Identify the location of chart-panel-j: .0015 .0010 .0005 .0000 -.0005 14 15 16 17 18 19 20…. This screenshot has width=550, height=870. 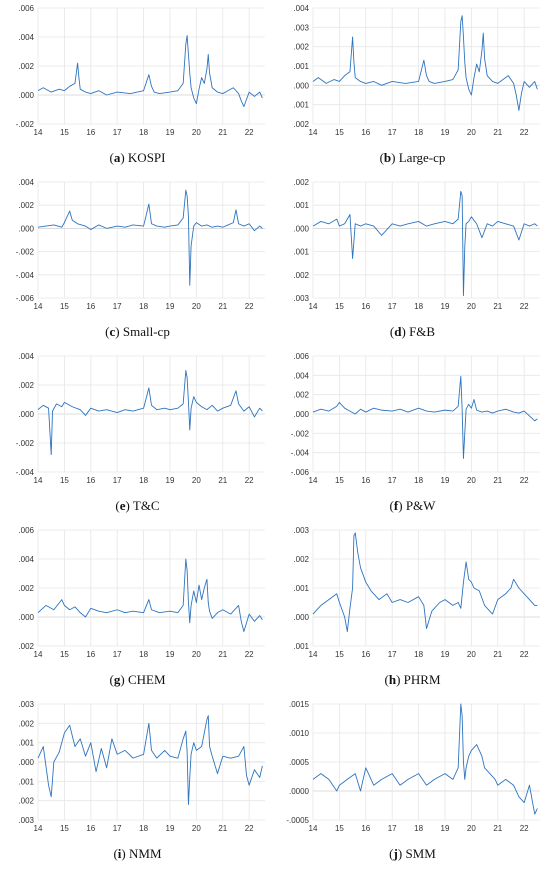
(412, 783).